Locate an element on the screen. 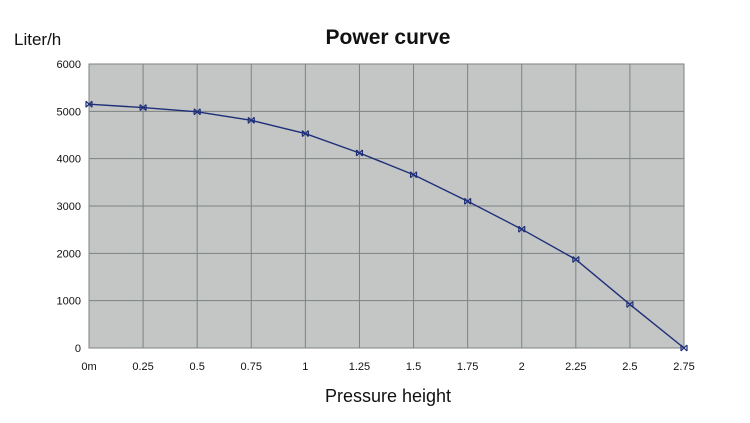 The height and width of the screenshot is (423, 750). x-tick-label-6: 1.5 is located at coordinates (413, 367).